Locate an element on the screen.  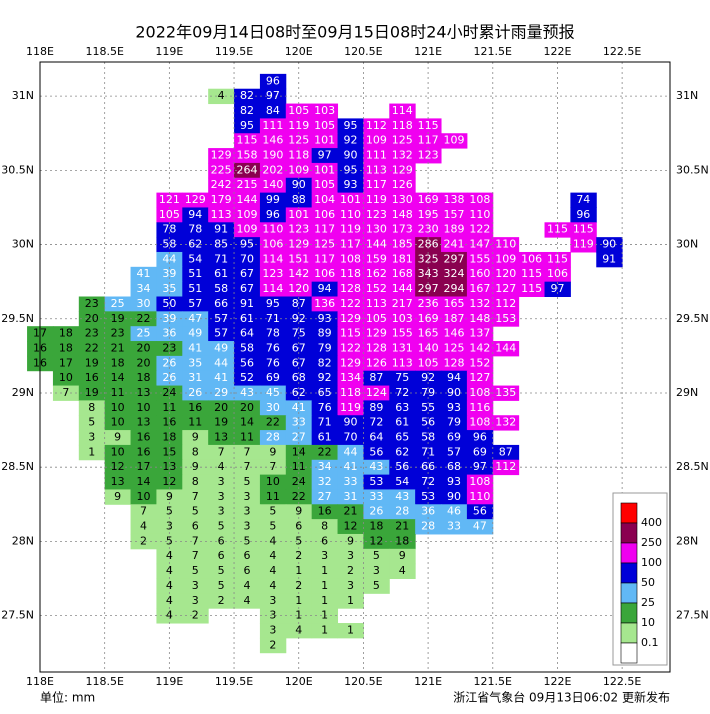
y-tick-label: 30N is located at coordinates (687, 244).